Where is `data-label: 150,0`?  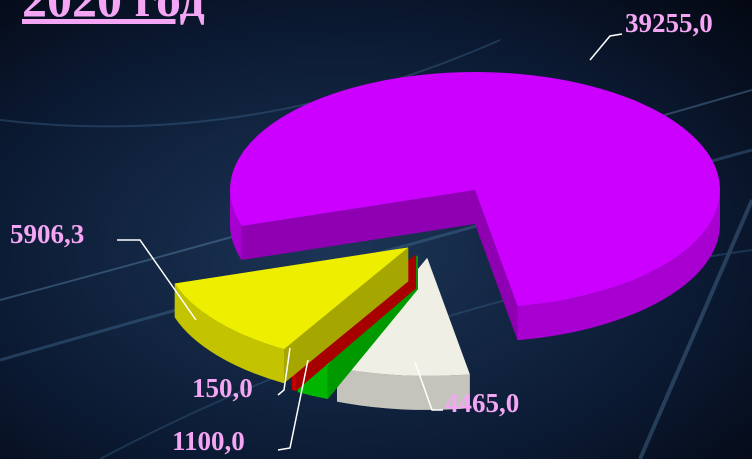
data-label: 150,0 is located at coordinates (222, 388).